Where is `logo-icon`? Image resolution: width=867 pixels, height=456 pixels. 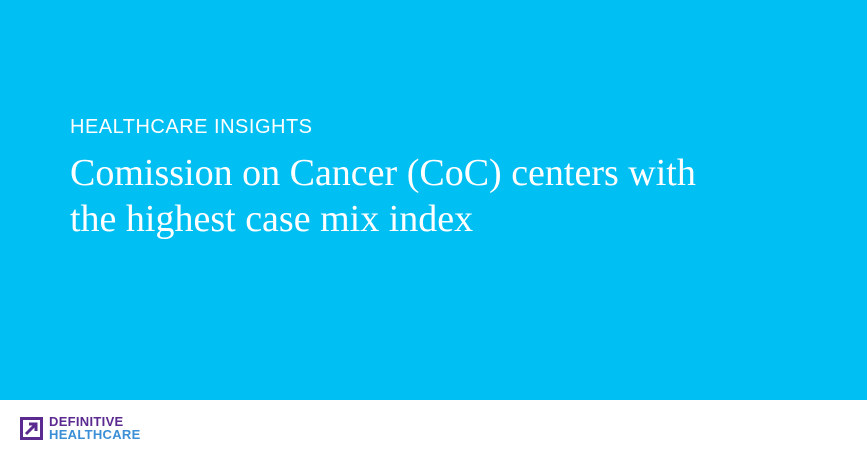 logo-icon is located at coordinates (31, 428).